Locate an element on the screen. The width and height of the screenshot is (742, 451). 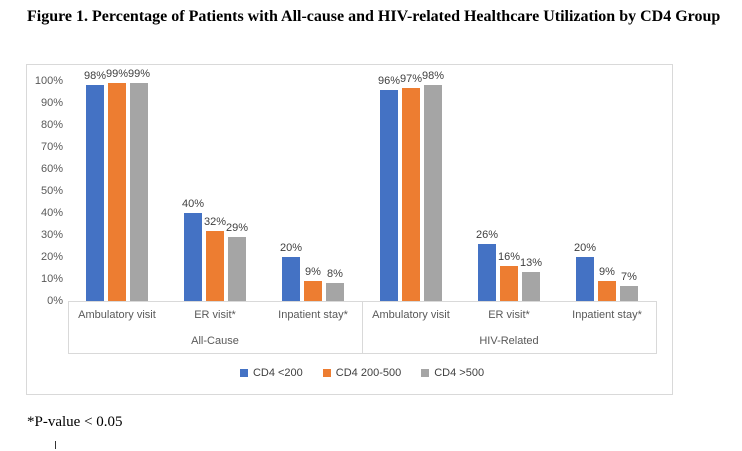
bar-data-label: 32% is located at coordinates (215, 221).